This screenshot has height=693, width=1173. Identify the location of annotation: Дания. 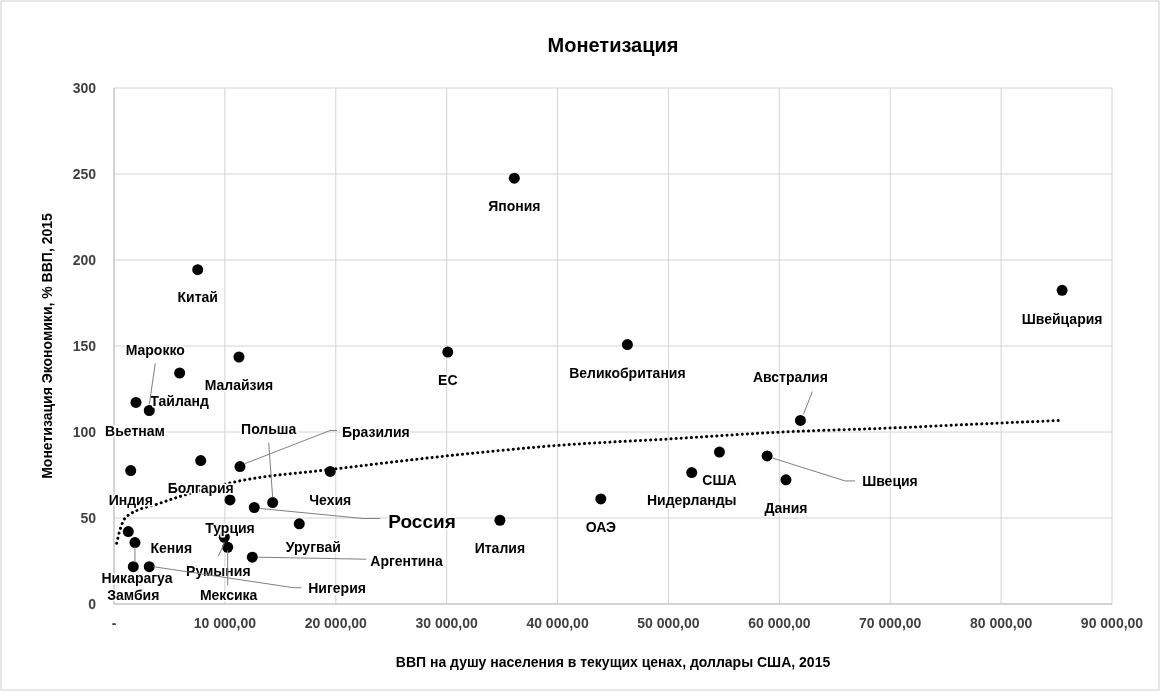
(786, 507).